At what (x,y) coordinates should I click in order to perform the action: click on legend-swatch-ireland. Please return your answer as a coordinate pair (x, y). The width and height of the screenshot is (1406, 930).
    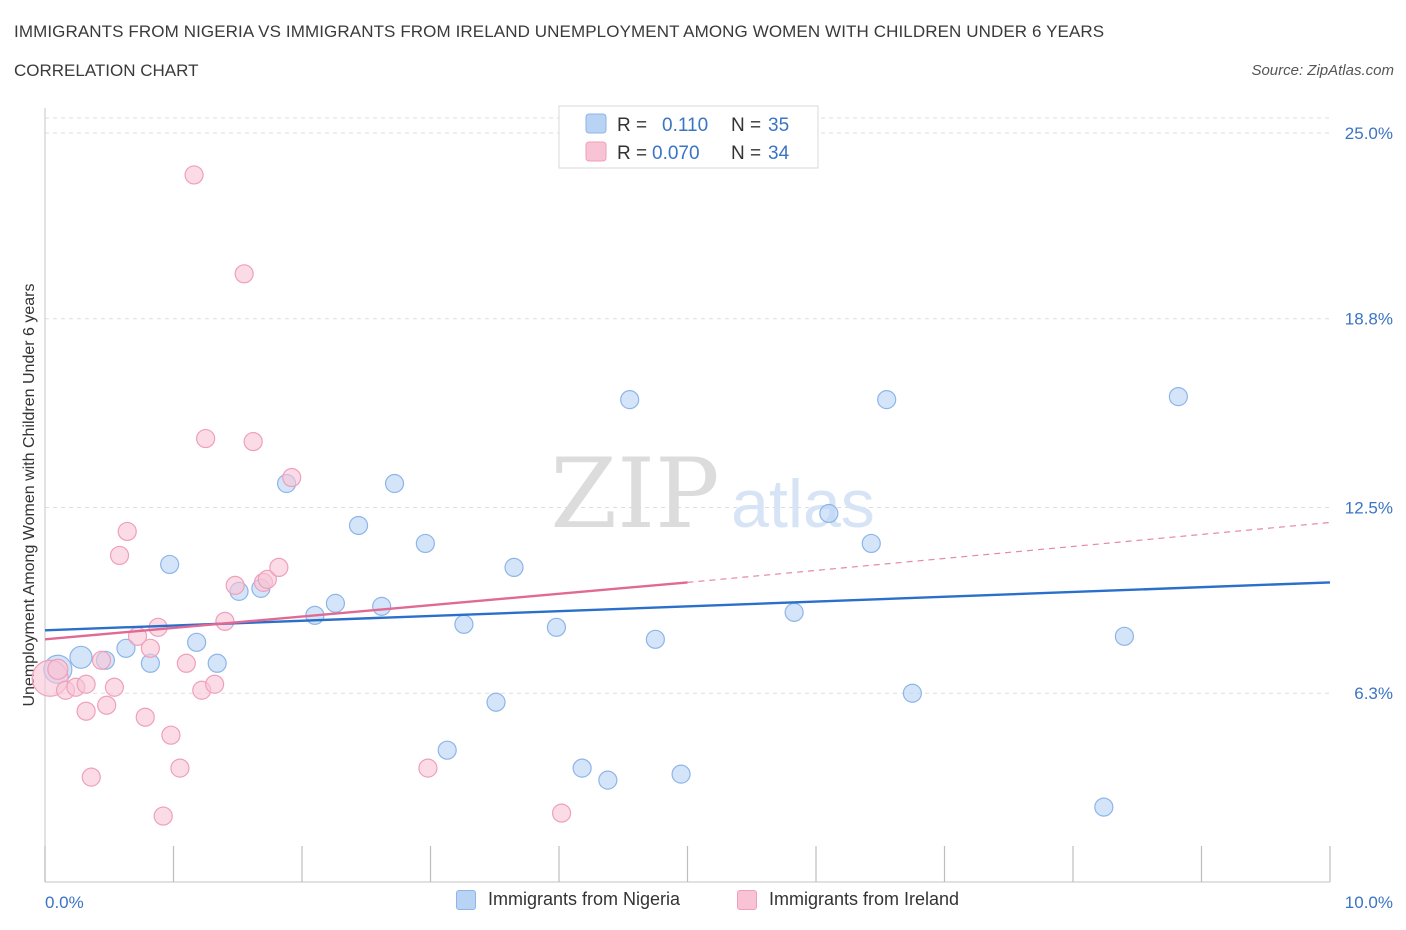
    Looking at the image, I should click on (596, 151).